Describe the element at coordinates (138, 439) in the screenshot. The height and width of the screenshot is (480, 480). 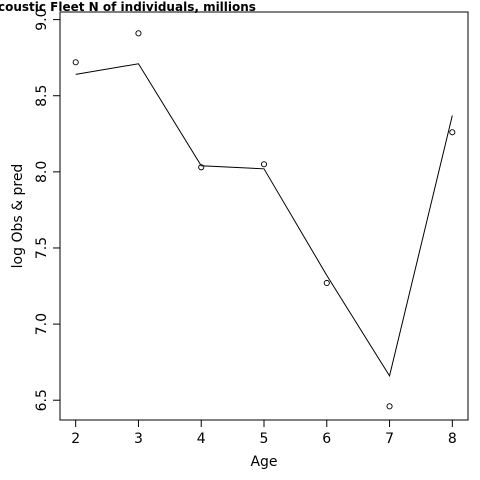
I see `x-tick-label: 3` at that location.